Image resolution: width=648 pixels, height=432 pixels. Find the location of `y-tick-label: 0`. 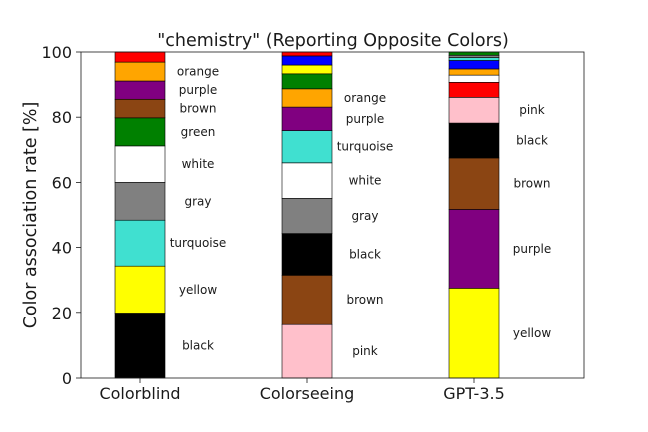

y-tick-label: 0 is located at coordinates (67, 378).